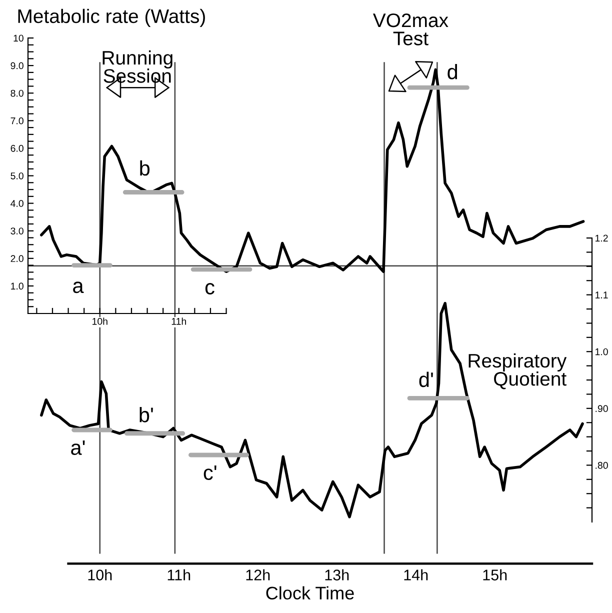  What do you see at coordinates (602, 238) in the screenshot?
I see `y2-tick-label: 1.2` at bounding box center [602, 238].